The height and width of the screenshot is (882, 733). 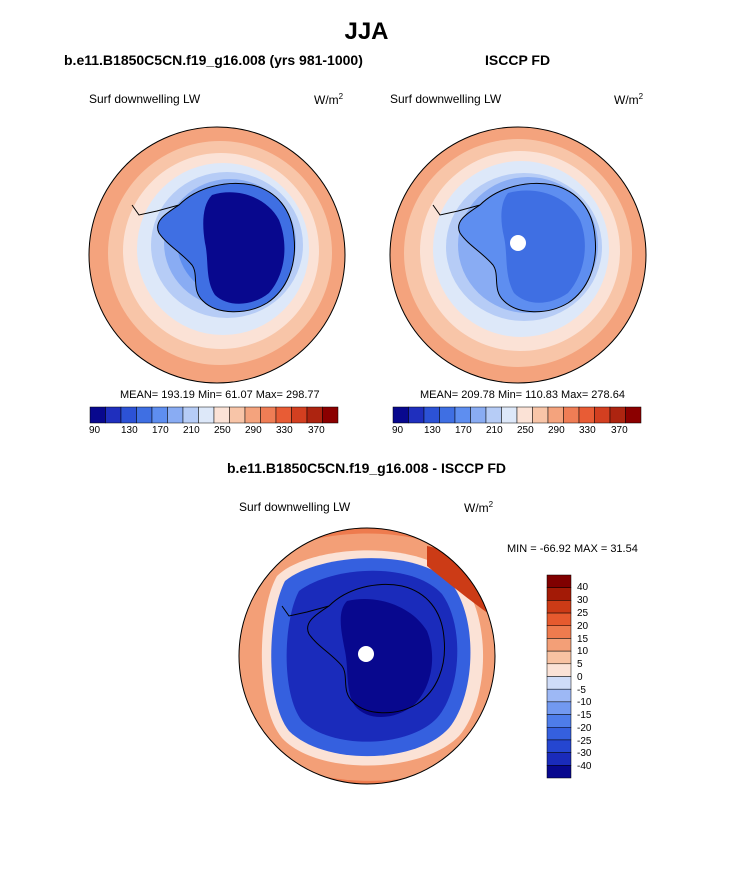 What do you see at coordinates (583, 651) in the screenshot?
I see `tick: 10` at bounding box center [583, 651].